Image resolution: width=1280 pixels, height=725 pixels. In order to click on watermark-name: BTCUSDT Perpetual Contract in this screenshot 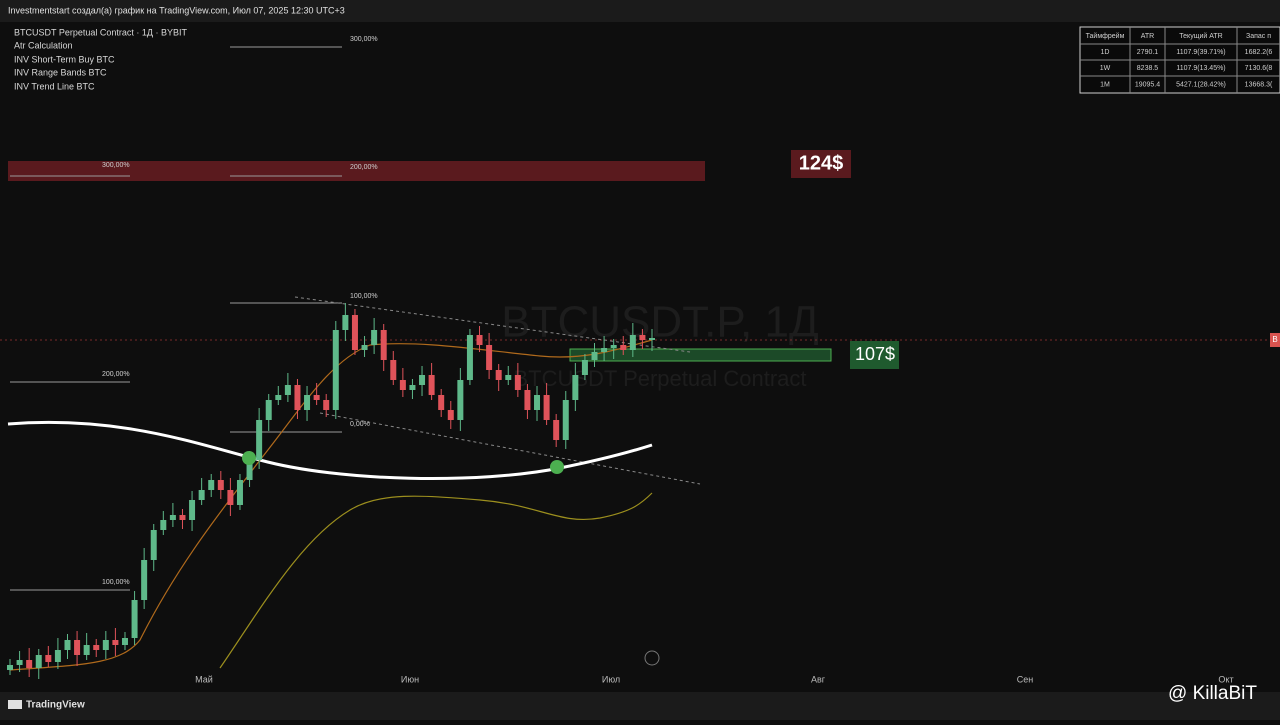, I will do `click(659, 378)`.